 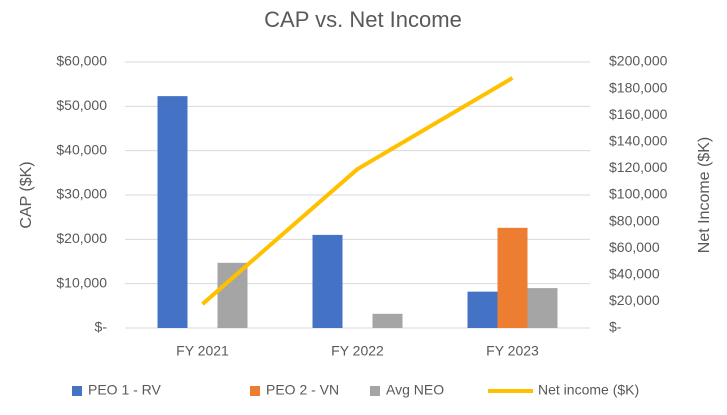 I want to click on y-tick-label: $20,000, so click(x=81, y=238).